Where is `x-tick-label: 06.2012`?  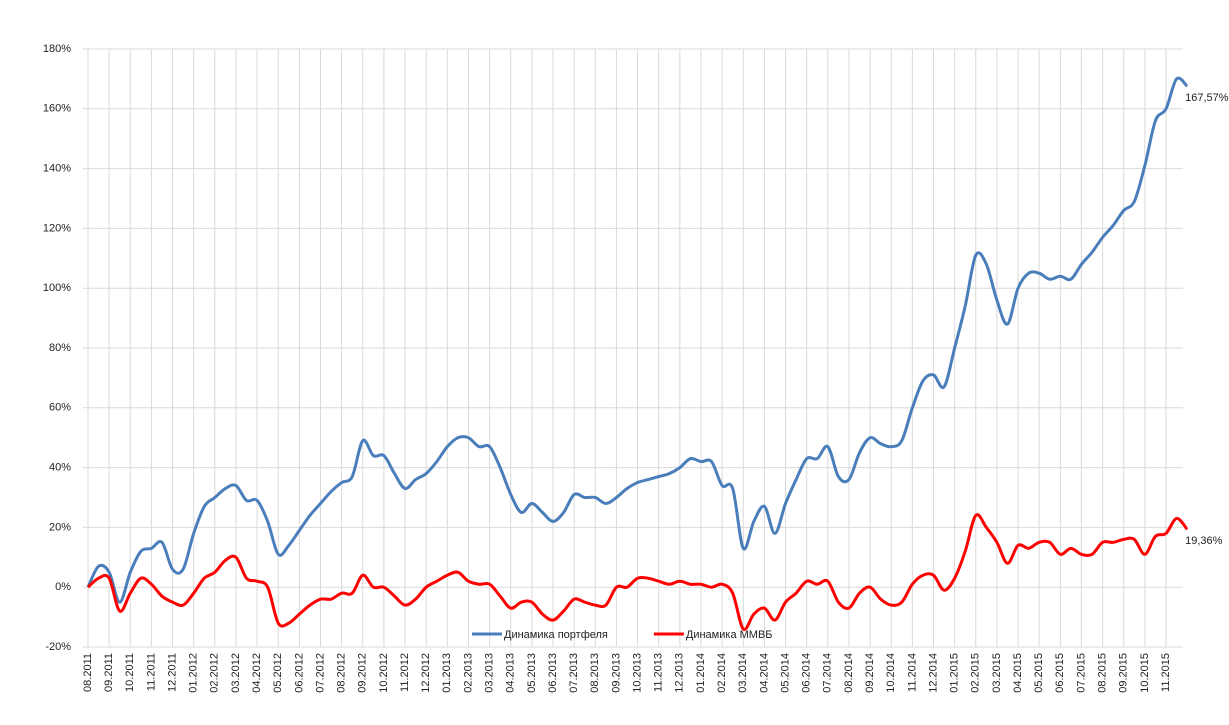 x-tick-label: 06.2012 is located at coordinates (299, 673).